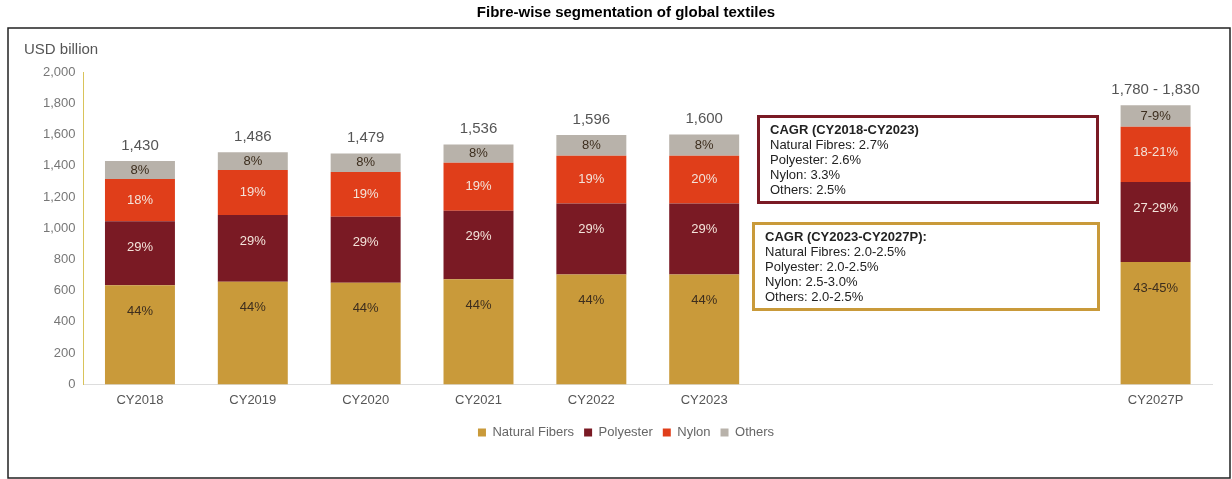 Image resolution: width=1232 pixels, height=479 pixels. I want to click on y-tick-label: 1,800, so click(59, 102).